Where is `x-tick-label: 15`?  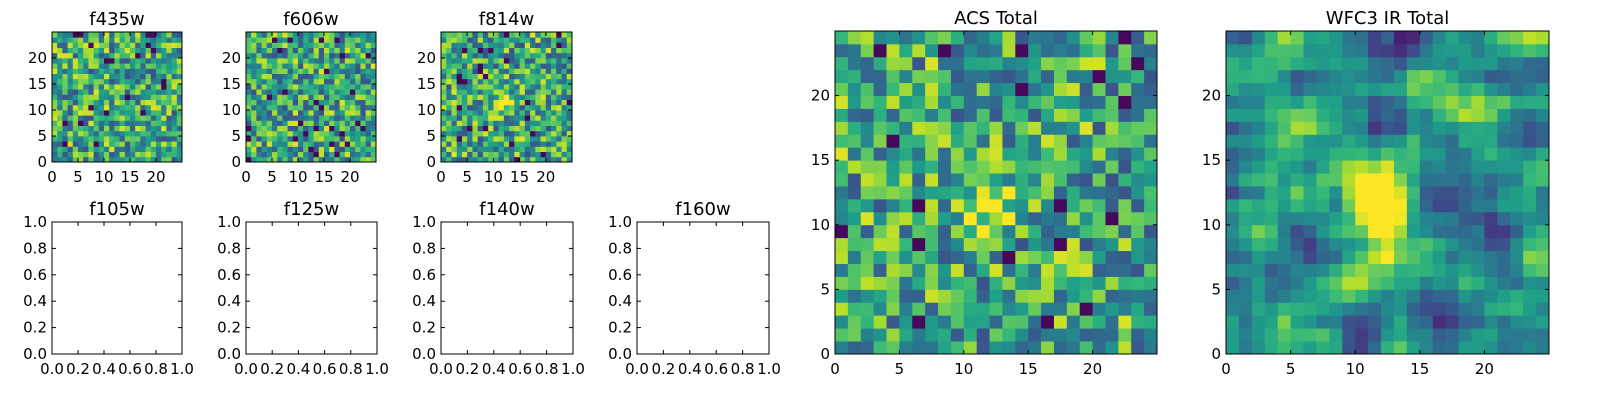
x-tick-label: 15 is located at coordinates (129, 177).